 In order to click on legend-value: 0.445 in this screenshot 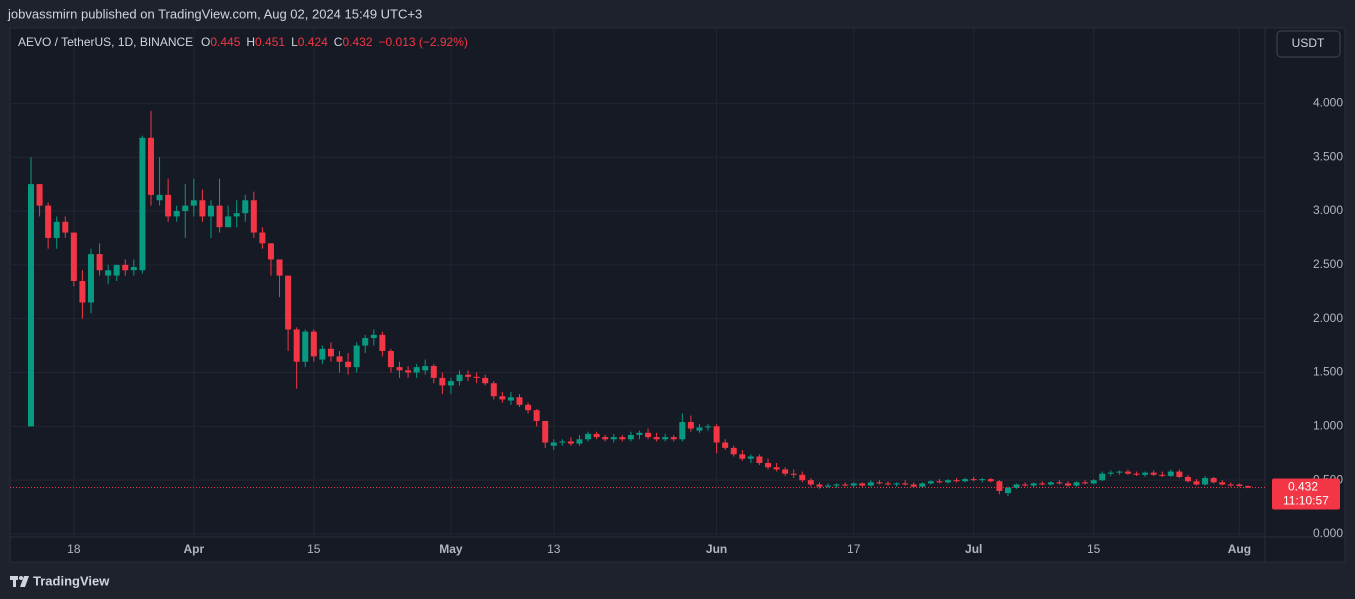, I will do `click(225, 42)`.